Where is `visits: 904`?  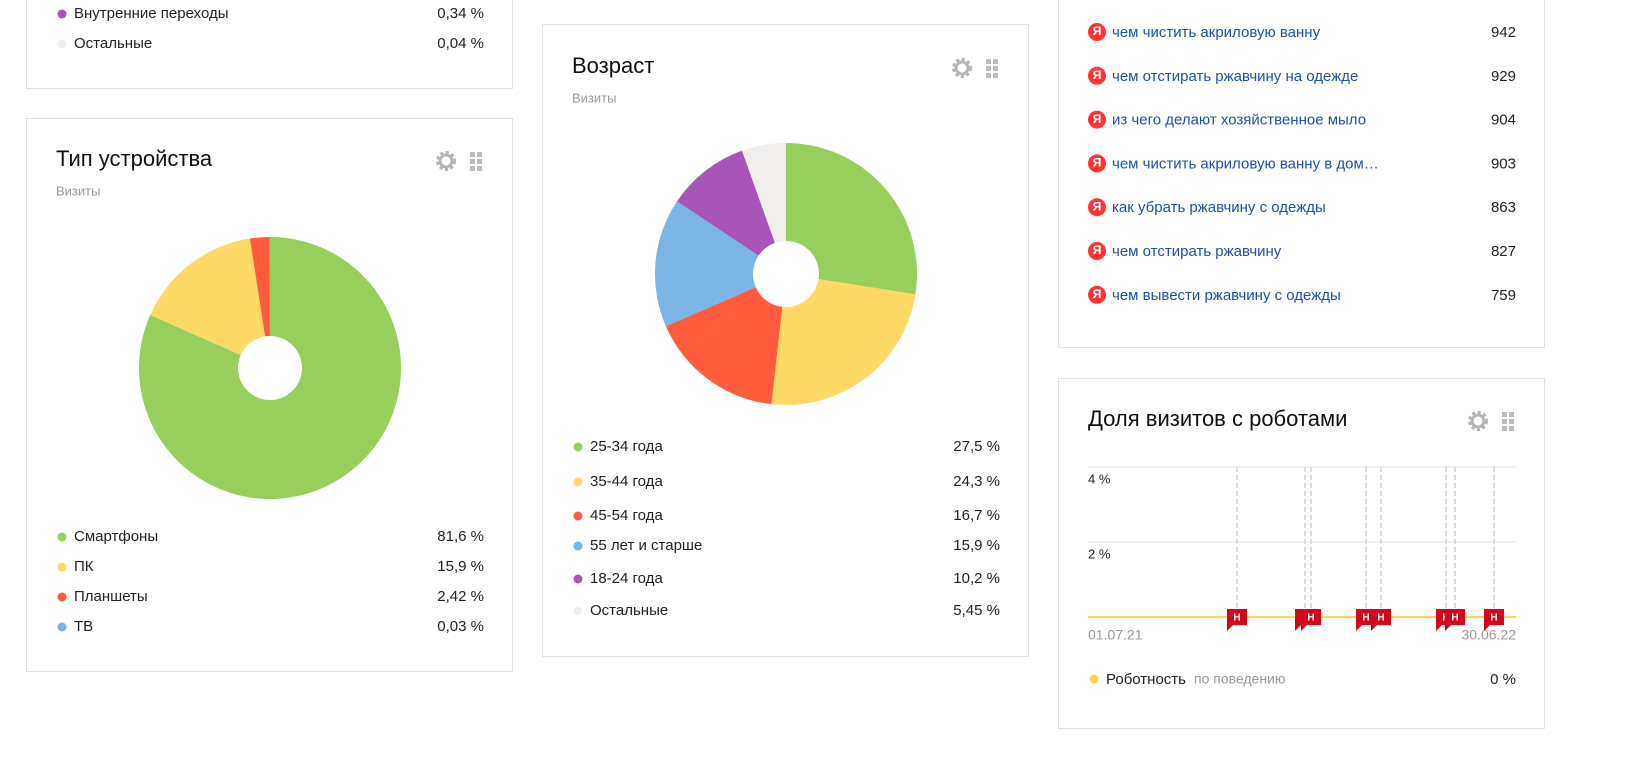 visits: 904 is located at coordinates (1503, 120).